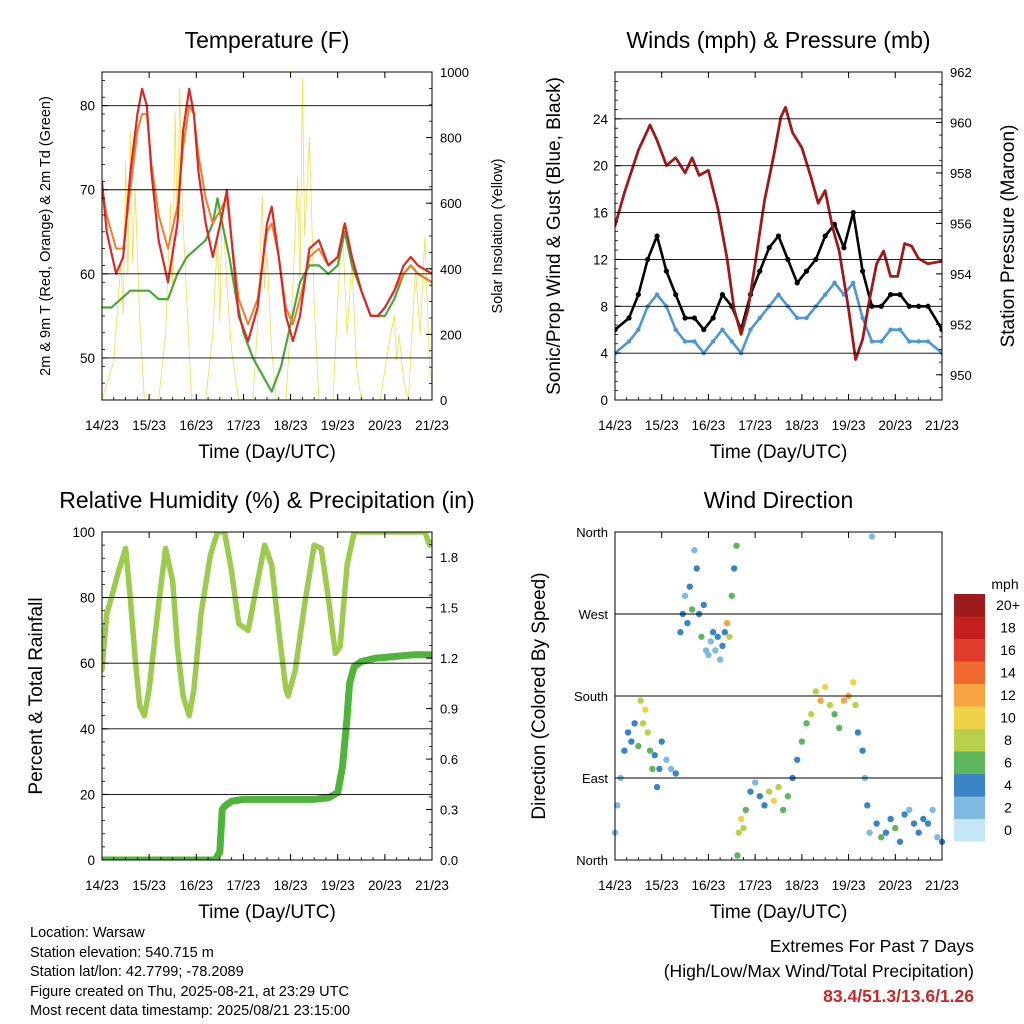 Image resolution: width=1024 pixels, height=1024 pixels. I want to click on x-tick-label: 14/23, so click(102, 425).